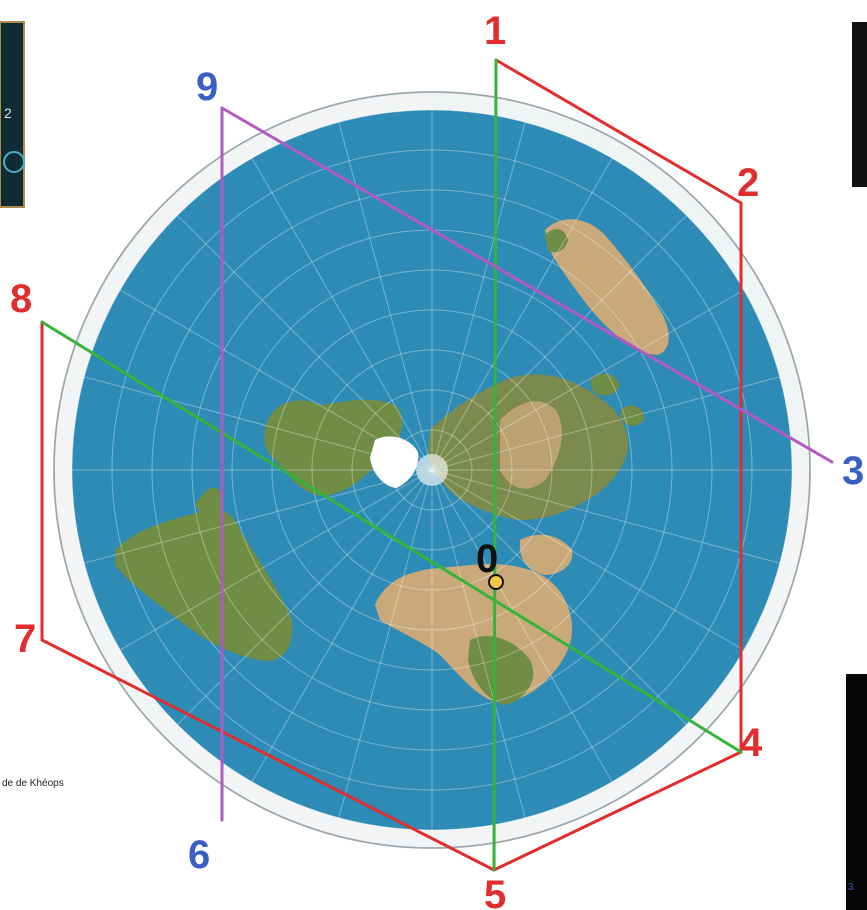 This screenshot has height=910, width=867. What do you see at coordinates (25, 639) in the screenshot?
I see `point-label-7: 7` at bounding box center [25, 639].